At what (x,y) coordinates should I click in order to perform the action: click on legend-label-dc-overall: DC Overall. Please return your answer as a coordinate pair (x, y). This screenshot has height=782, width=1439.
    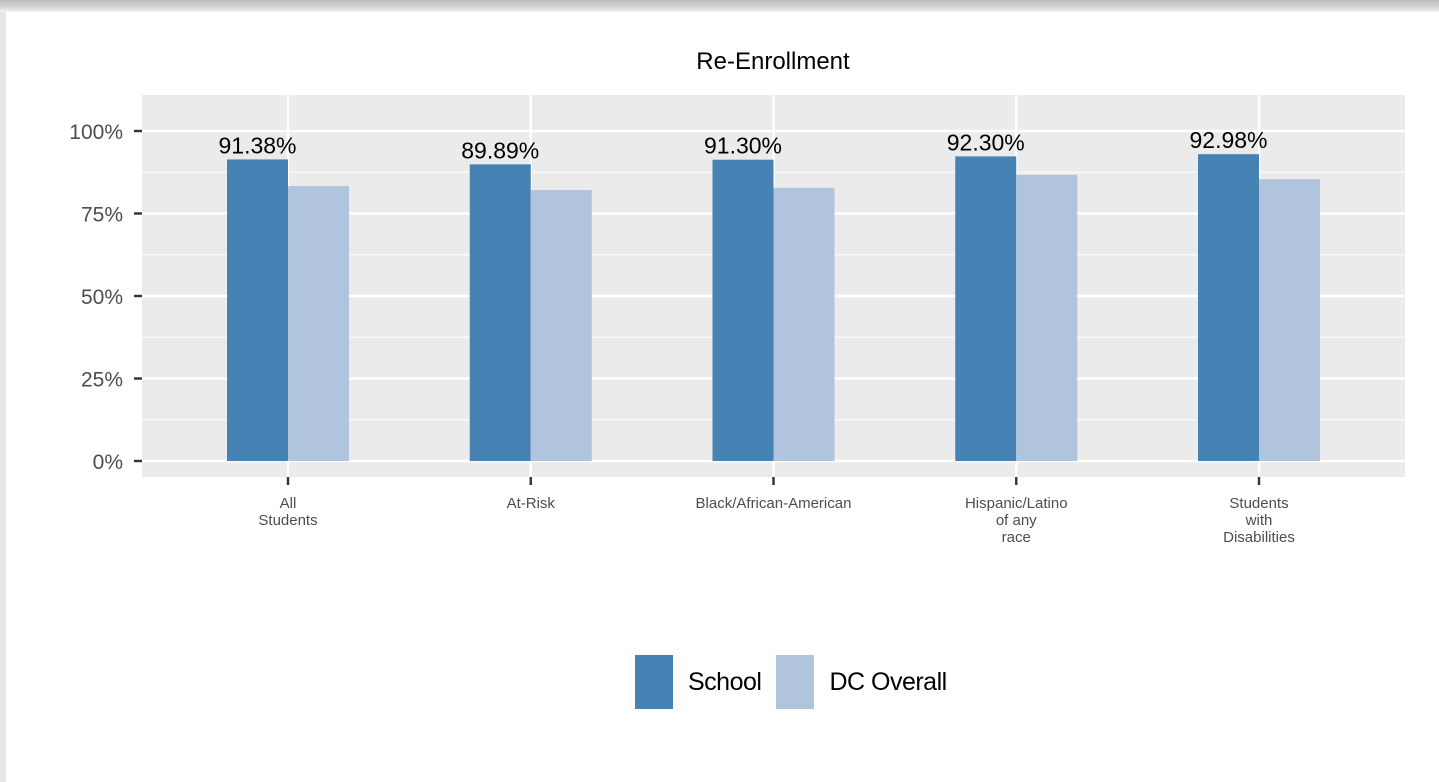
    Looking at the image, I should click on (888, 681).